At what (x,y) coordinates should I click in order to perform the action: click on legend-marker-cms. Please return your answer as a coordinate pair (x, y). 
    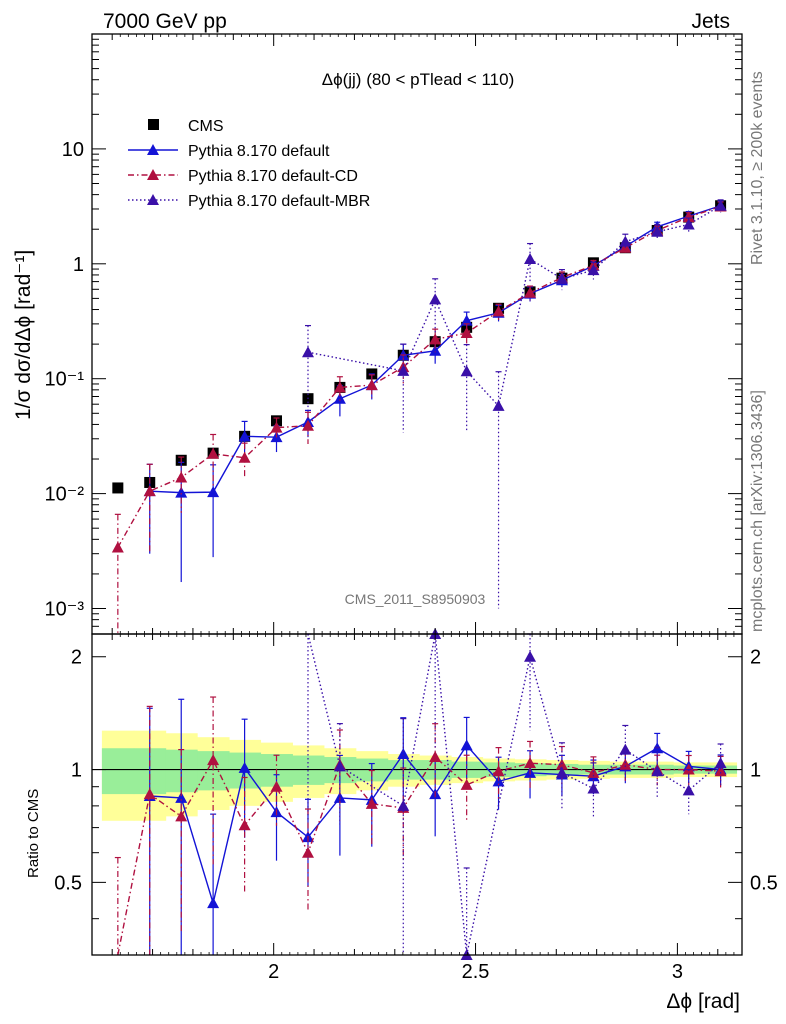
    Looking at the image, I should click on (153, 124).